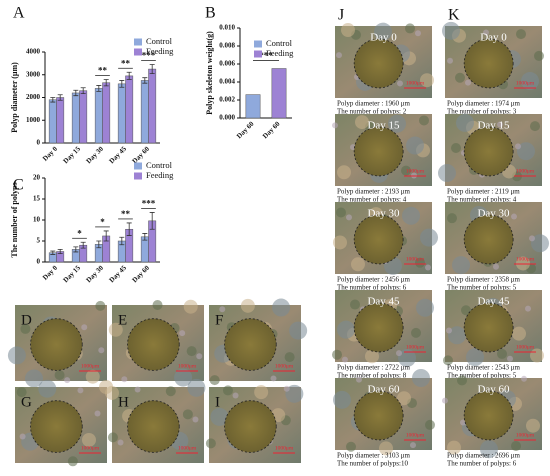  What do you see at coordinates (227, 46) in the screenshot?
I see `y-tick-label: 0.008` at bounding box center [227, 46].